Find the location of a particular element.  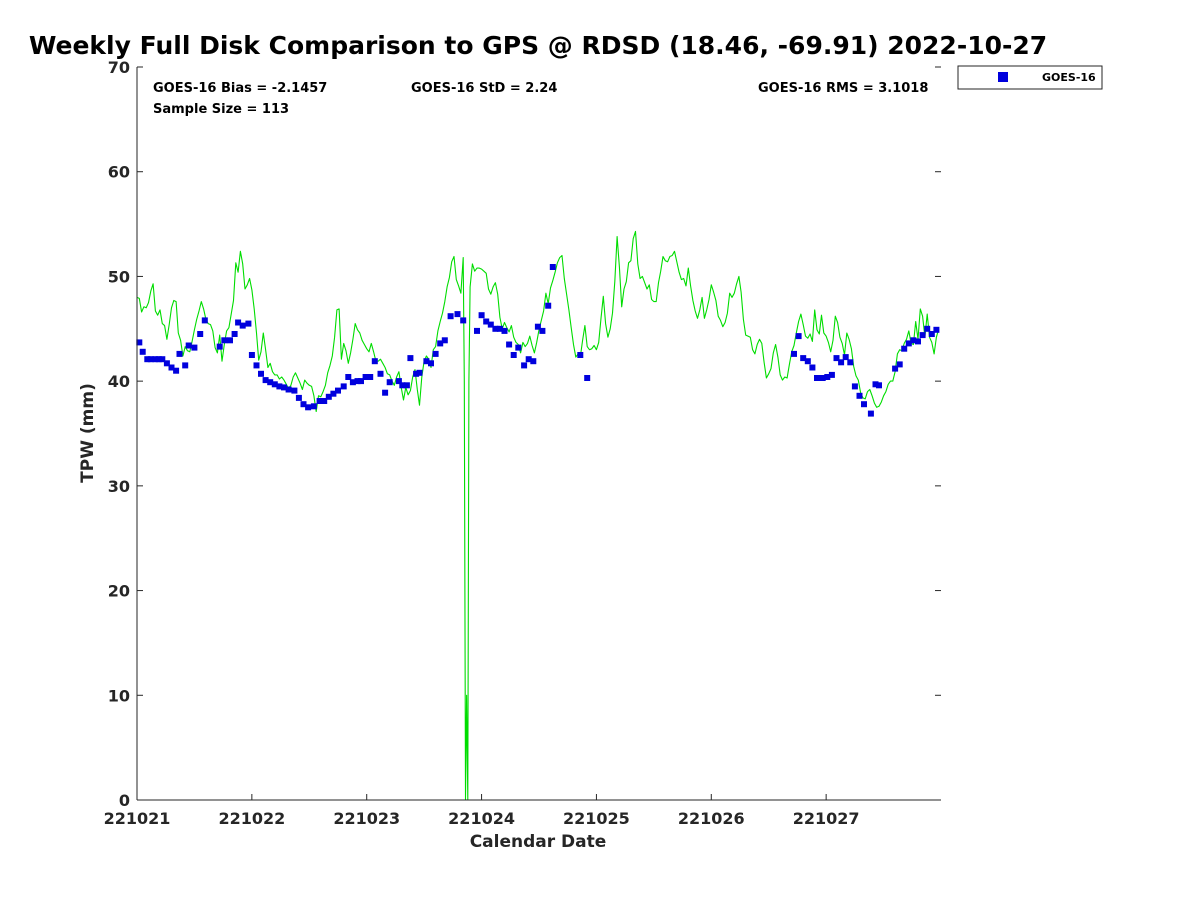

goes-point-layer is located at coordinates (538, 340).